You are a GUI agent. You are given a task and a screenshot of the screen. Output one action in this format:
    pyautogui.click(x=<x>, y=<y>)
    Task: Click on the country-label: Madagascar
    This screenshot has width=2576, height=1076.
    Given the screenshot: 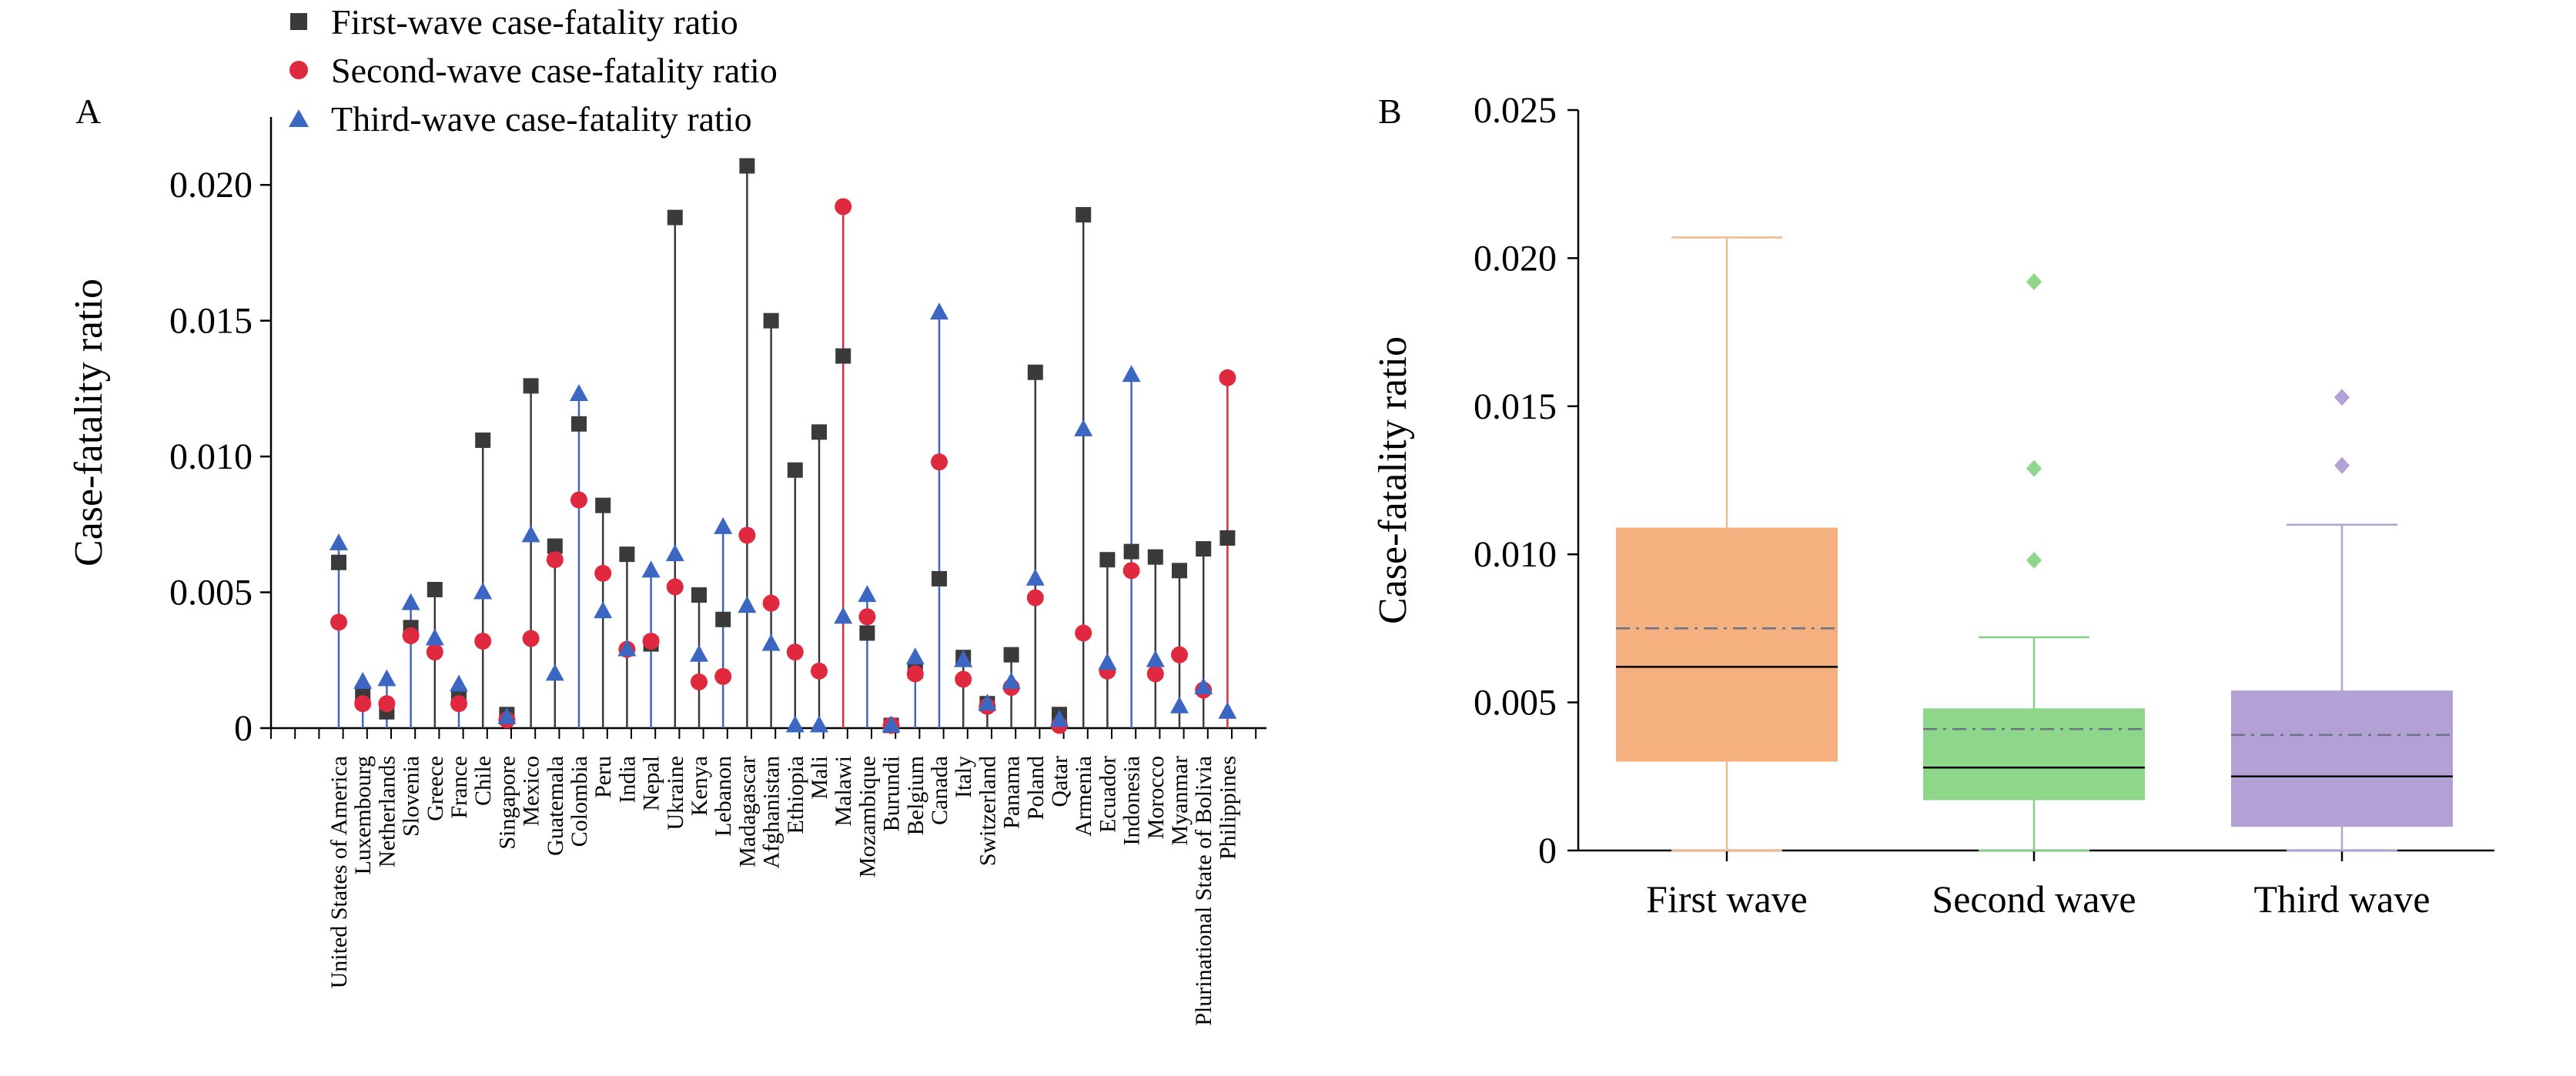 What is the action you would take?
    pyautogui.click(x=747, y=812)
    